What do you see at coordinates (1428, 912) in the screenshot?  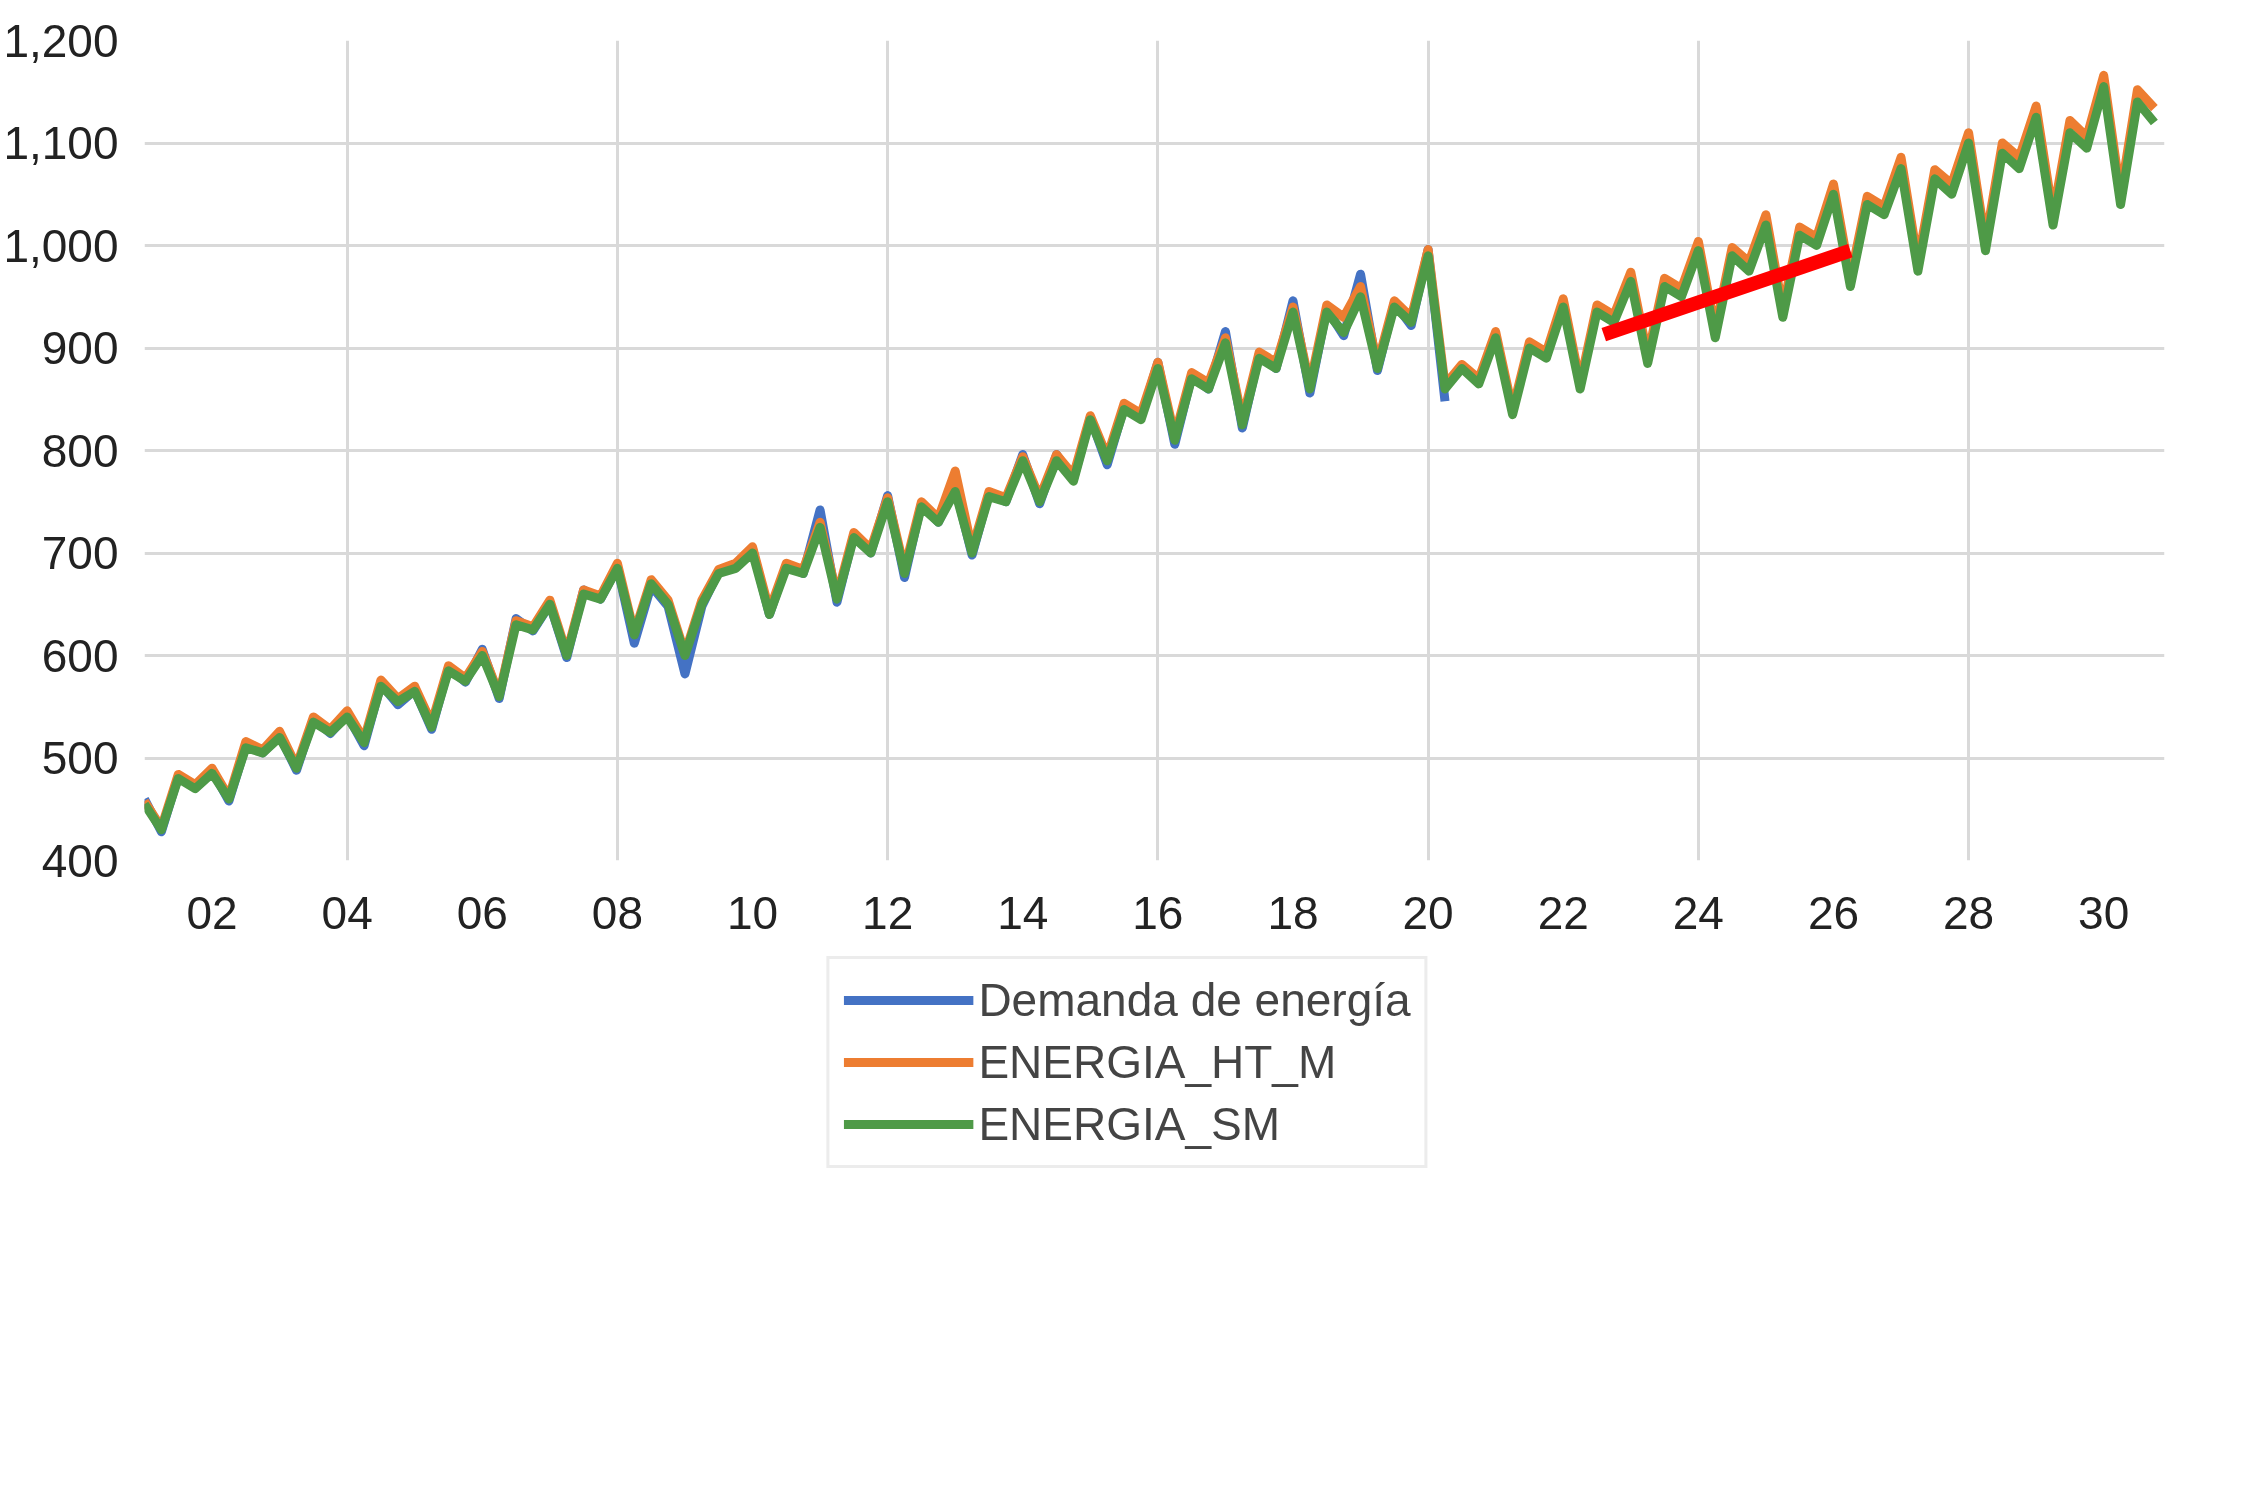 I see `x-tick-label: 20` at bounding box center [1428, 912].